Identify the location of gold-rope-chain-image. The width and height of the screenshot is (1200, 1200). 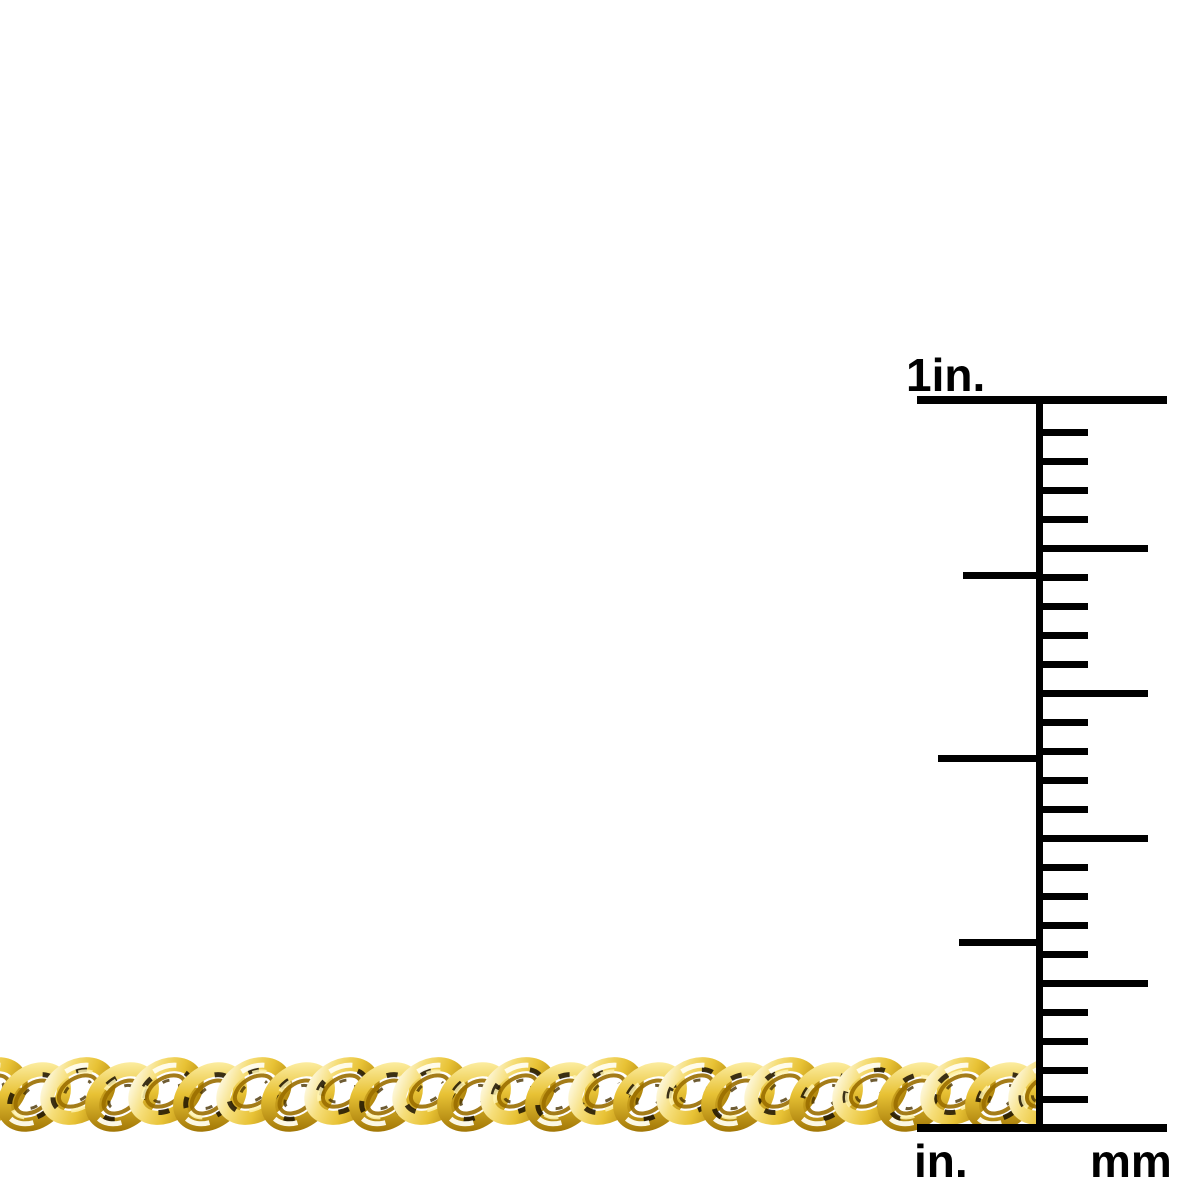
(521, 1094).